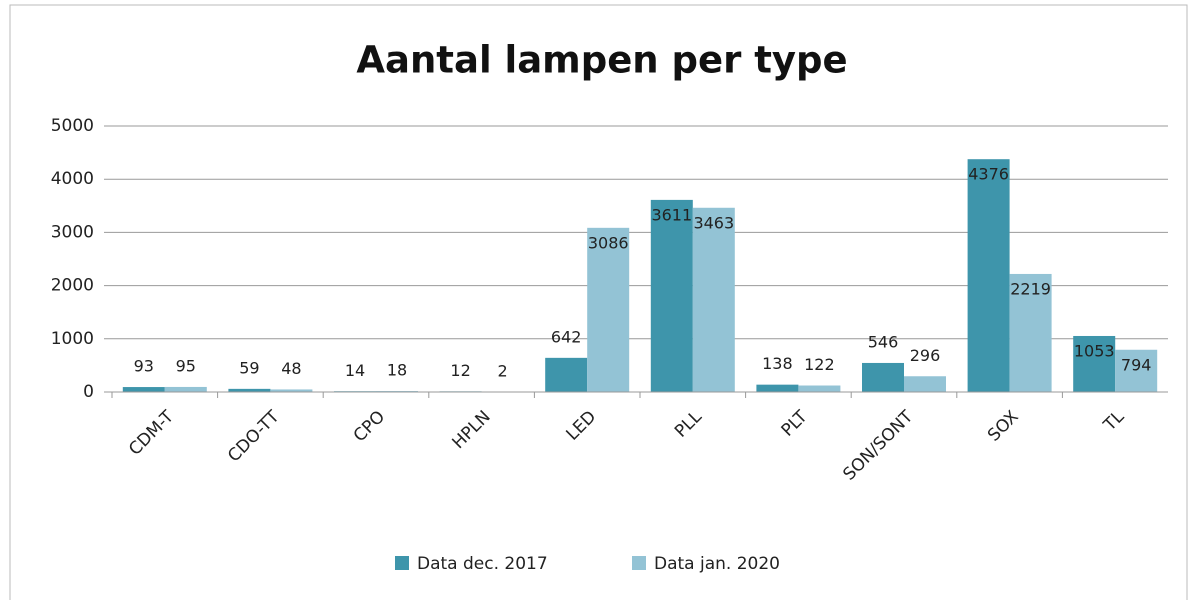 This screenshot has height=600, width=1195. Describe the element at coordinates (72, 286) in the screenshot. I see `y-tick-label: 2000` at that location.